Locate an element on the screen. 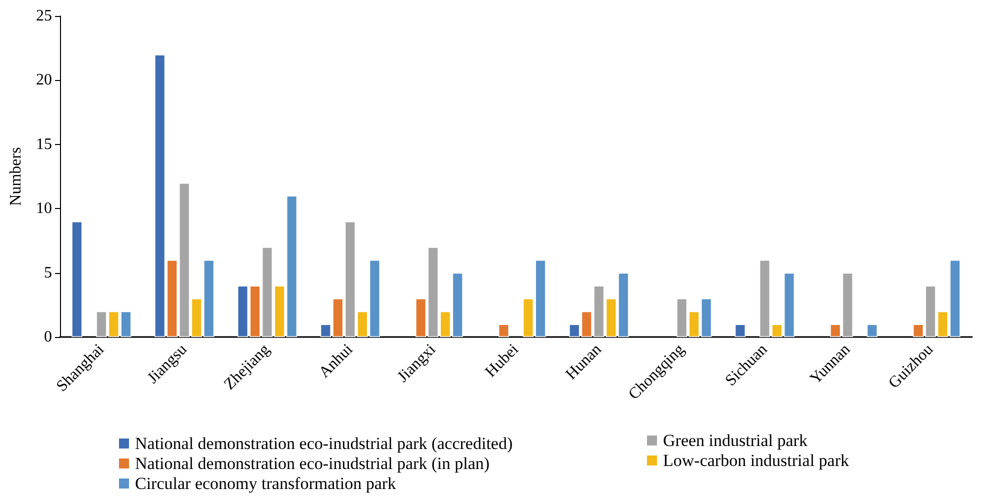 This screenshot has height=499, width=984. legend-label: Circular economy transformation park is located at coordinates (266, 483).